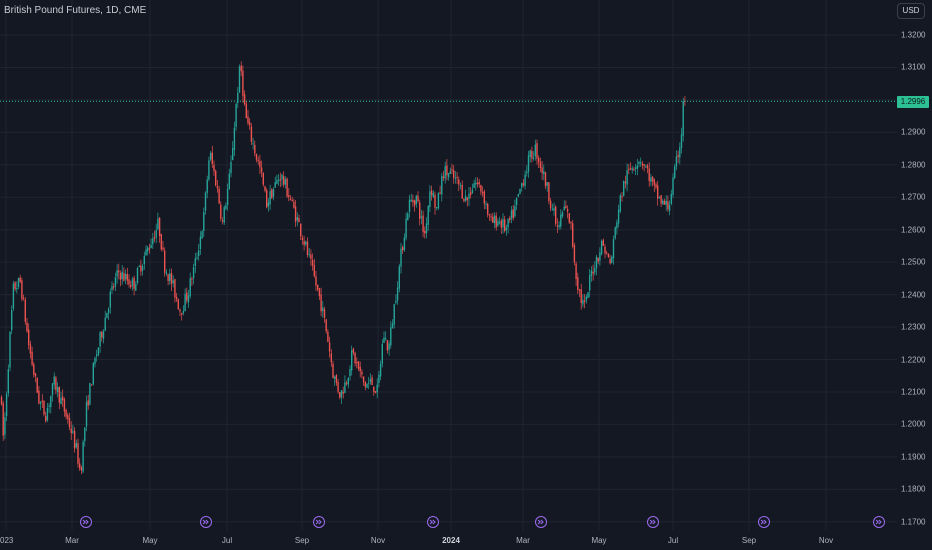 The height and width of the screenshot is (550, 932). I want to click on time-tick-label: Nov, so click(826, 540).